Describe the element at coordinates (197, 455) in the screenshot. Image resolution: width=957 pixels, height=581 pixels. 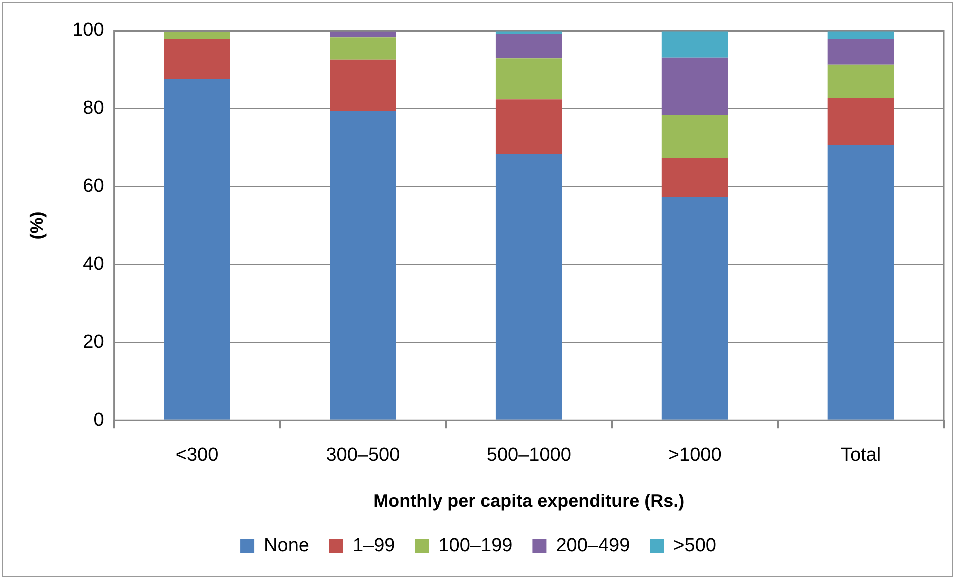
I see `x-tick-label: <300` at that location.